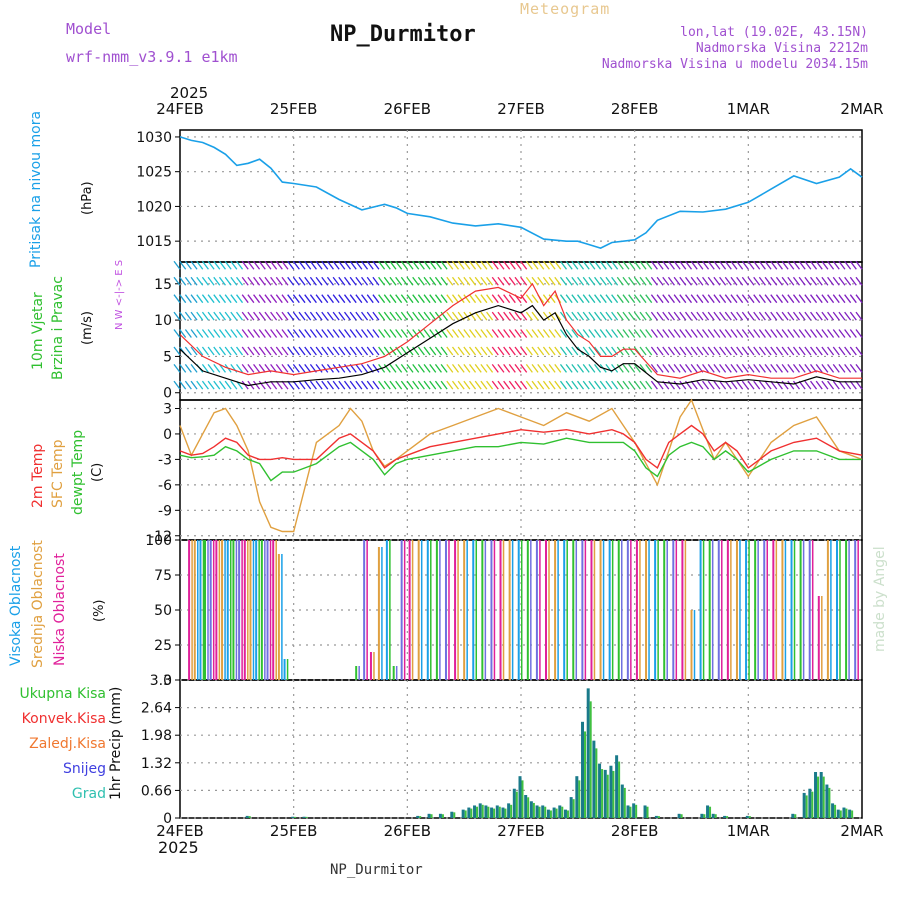  Describe the element at coordinates (748, 109) in the screenshot. I see `x-tick-label-top: 1MAR` at that location.